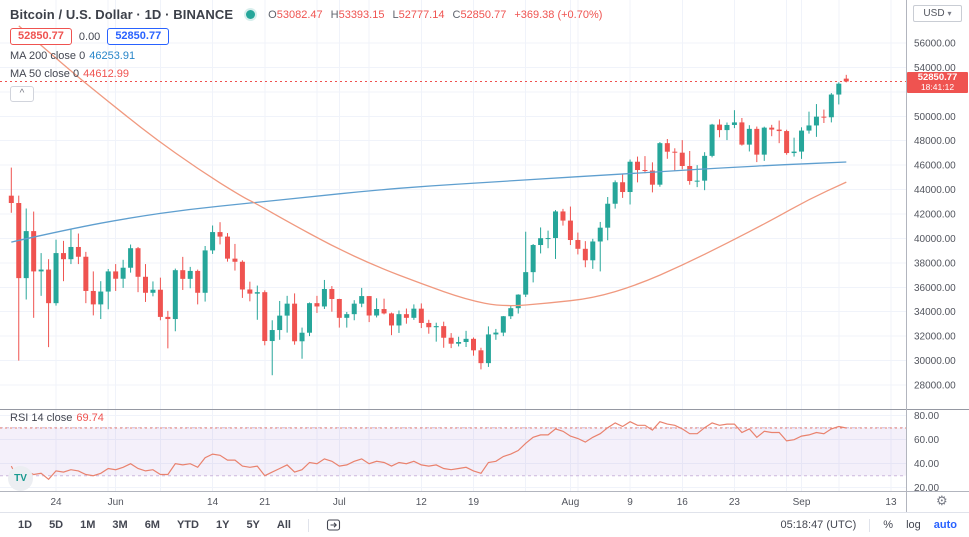 Image resolution: width=969 pixels, height=537 pixels. I want to click on axis-settings-button: ⚙, so click(942, 501).